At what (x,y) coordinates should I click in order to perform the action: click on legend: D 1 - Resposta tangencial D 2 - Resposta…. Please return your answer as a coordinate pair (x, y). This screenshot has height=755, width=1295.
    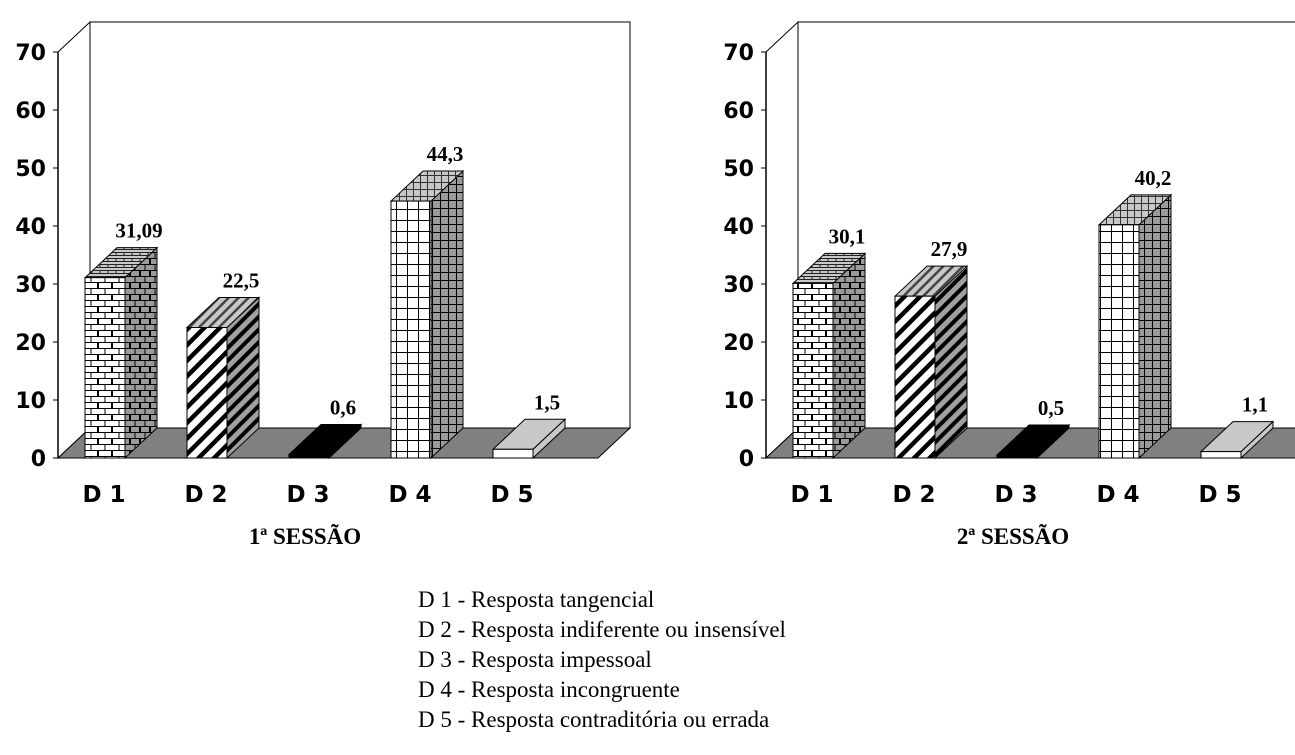
    Looking at the image, I should click on (602, 660).